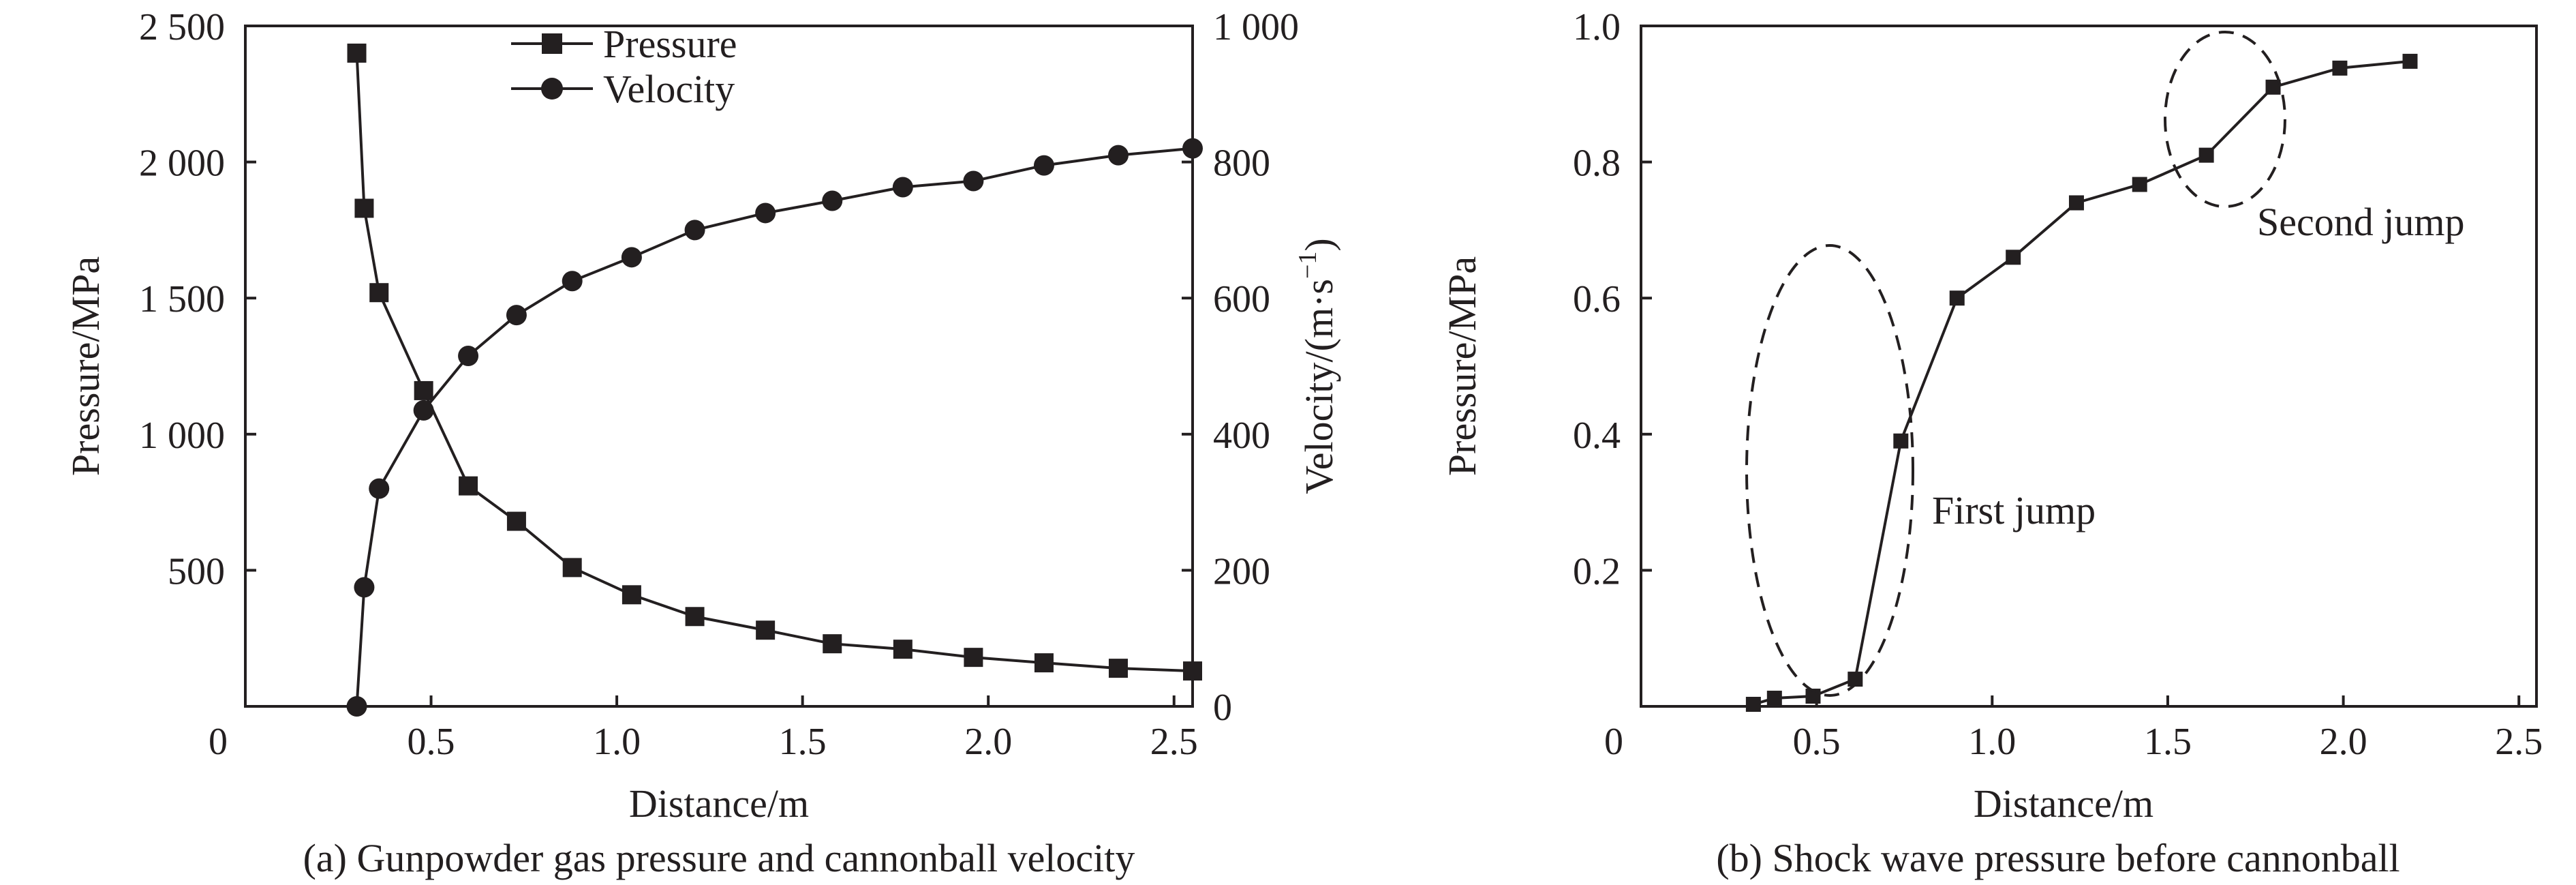 The height and width of the screenshot is (885, 2576). What do you see at coordinates (85, 366) in the screenshot?
I see `y-axis-label-a: Pressure/MPa` at bounding box center [85, 366].